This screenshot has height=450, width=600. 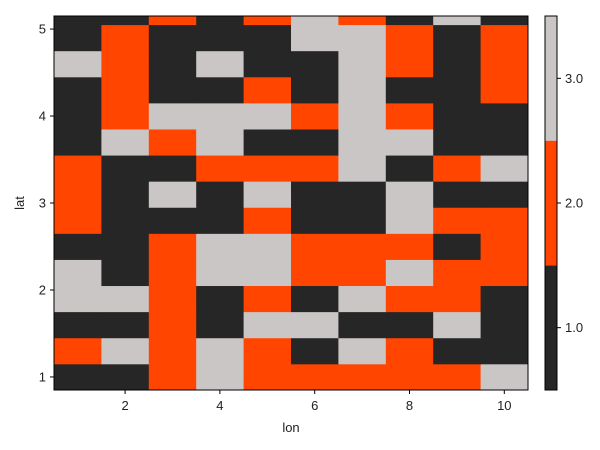 What do you see at coordinates (314, 405) in the screenshot?
I see `x-tick-label: 6` at bounding box center [314, 405].